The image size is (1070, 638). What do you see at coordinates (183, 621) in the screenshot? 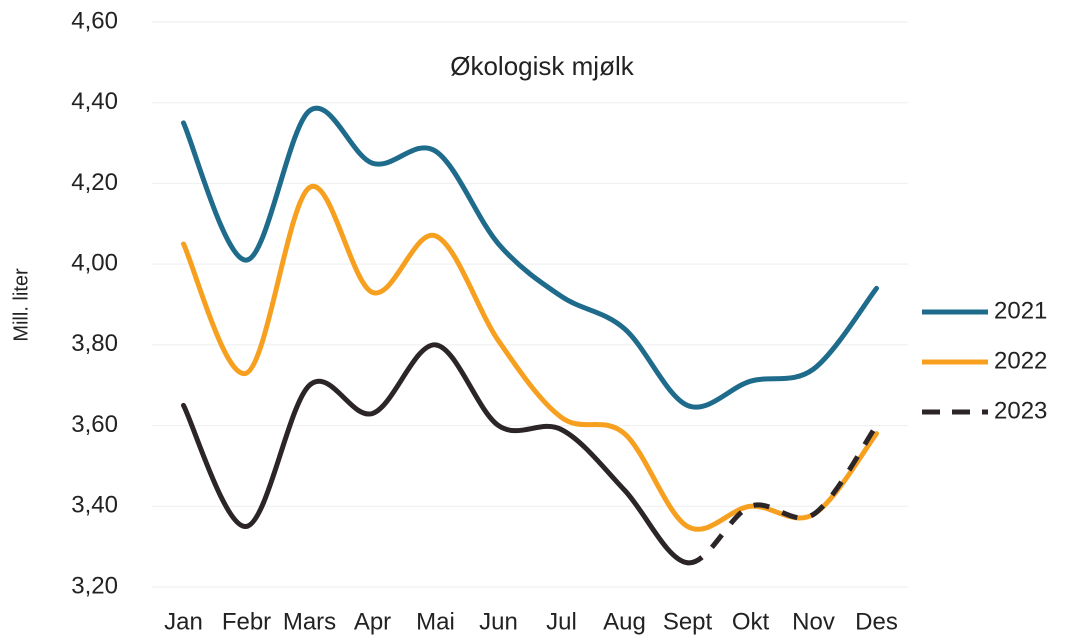
I see `x-tick-label: Jan` at bounding box center [183, 621].